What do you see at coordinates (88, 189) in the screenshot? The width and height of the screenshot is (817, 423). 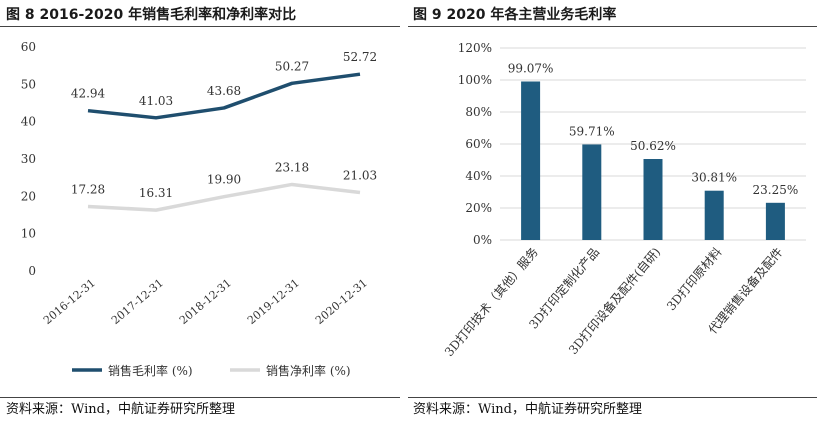 I see `net-margin-data-label: 17.28` at bounding box center [88, 189].